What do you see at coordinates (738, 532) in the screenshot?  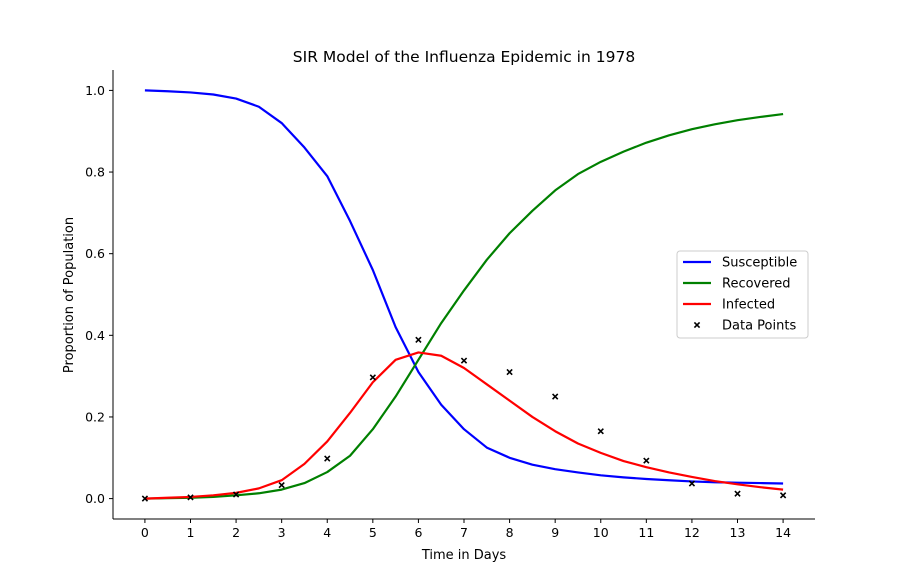 I see `x-tick-label: 13` at bounding box center [738, 532].